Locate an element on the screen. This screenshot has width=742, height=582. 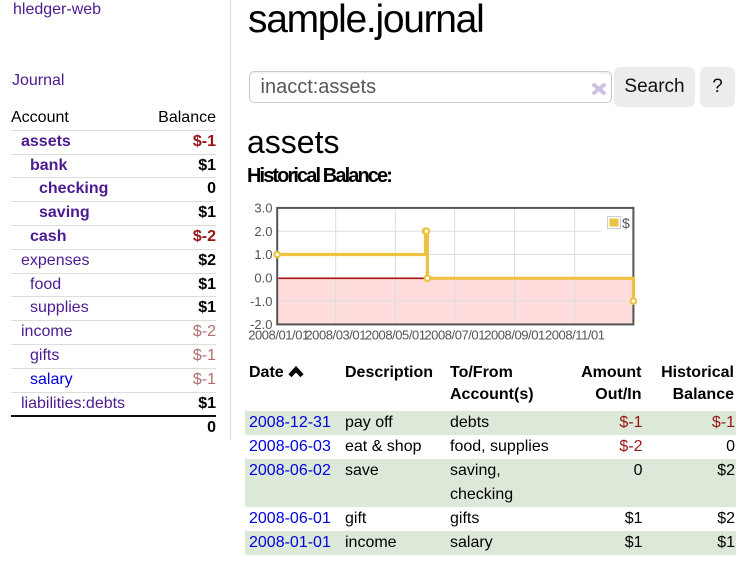
svg-text: 2008/03/01 is located at coordinates (335, 335).